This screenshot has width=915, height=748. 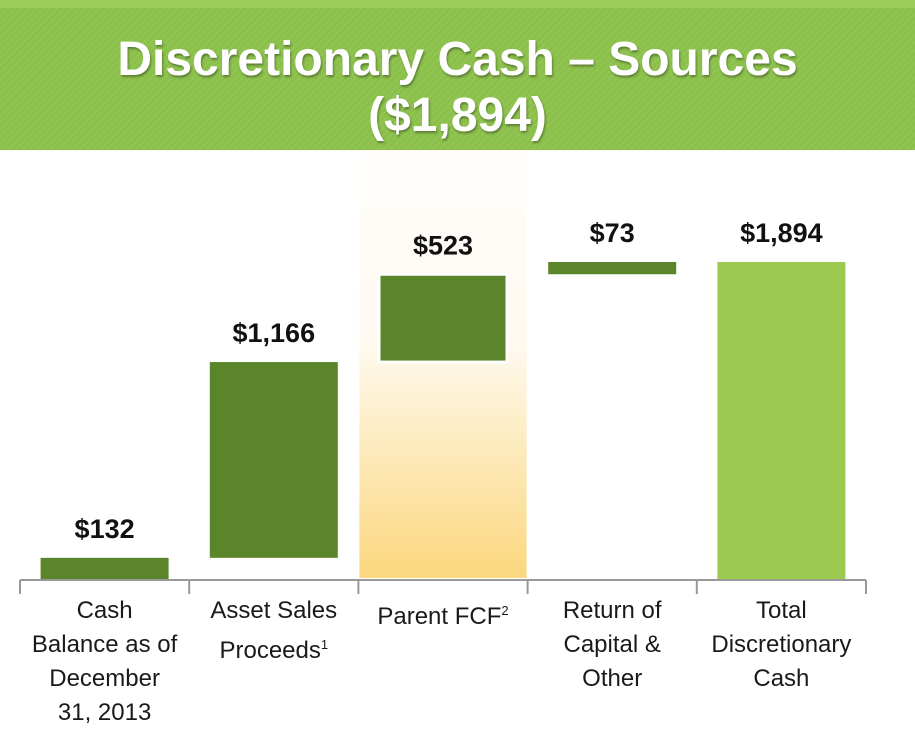 I want to click on category-label-3: Return of Capital & Other, so click(x=612, y=645).